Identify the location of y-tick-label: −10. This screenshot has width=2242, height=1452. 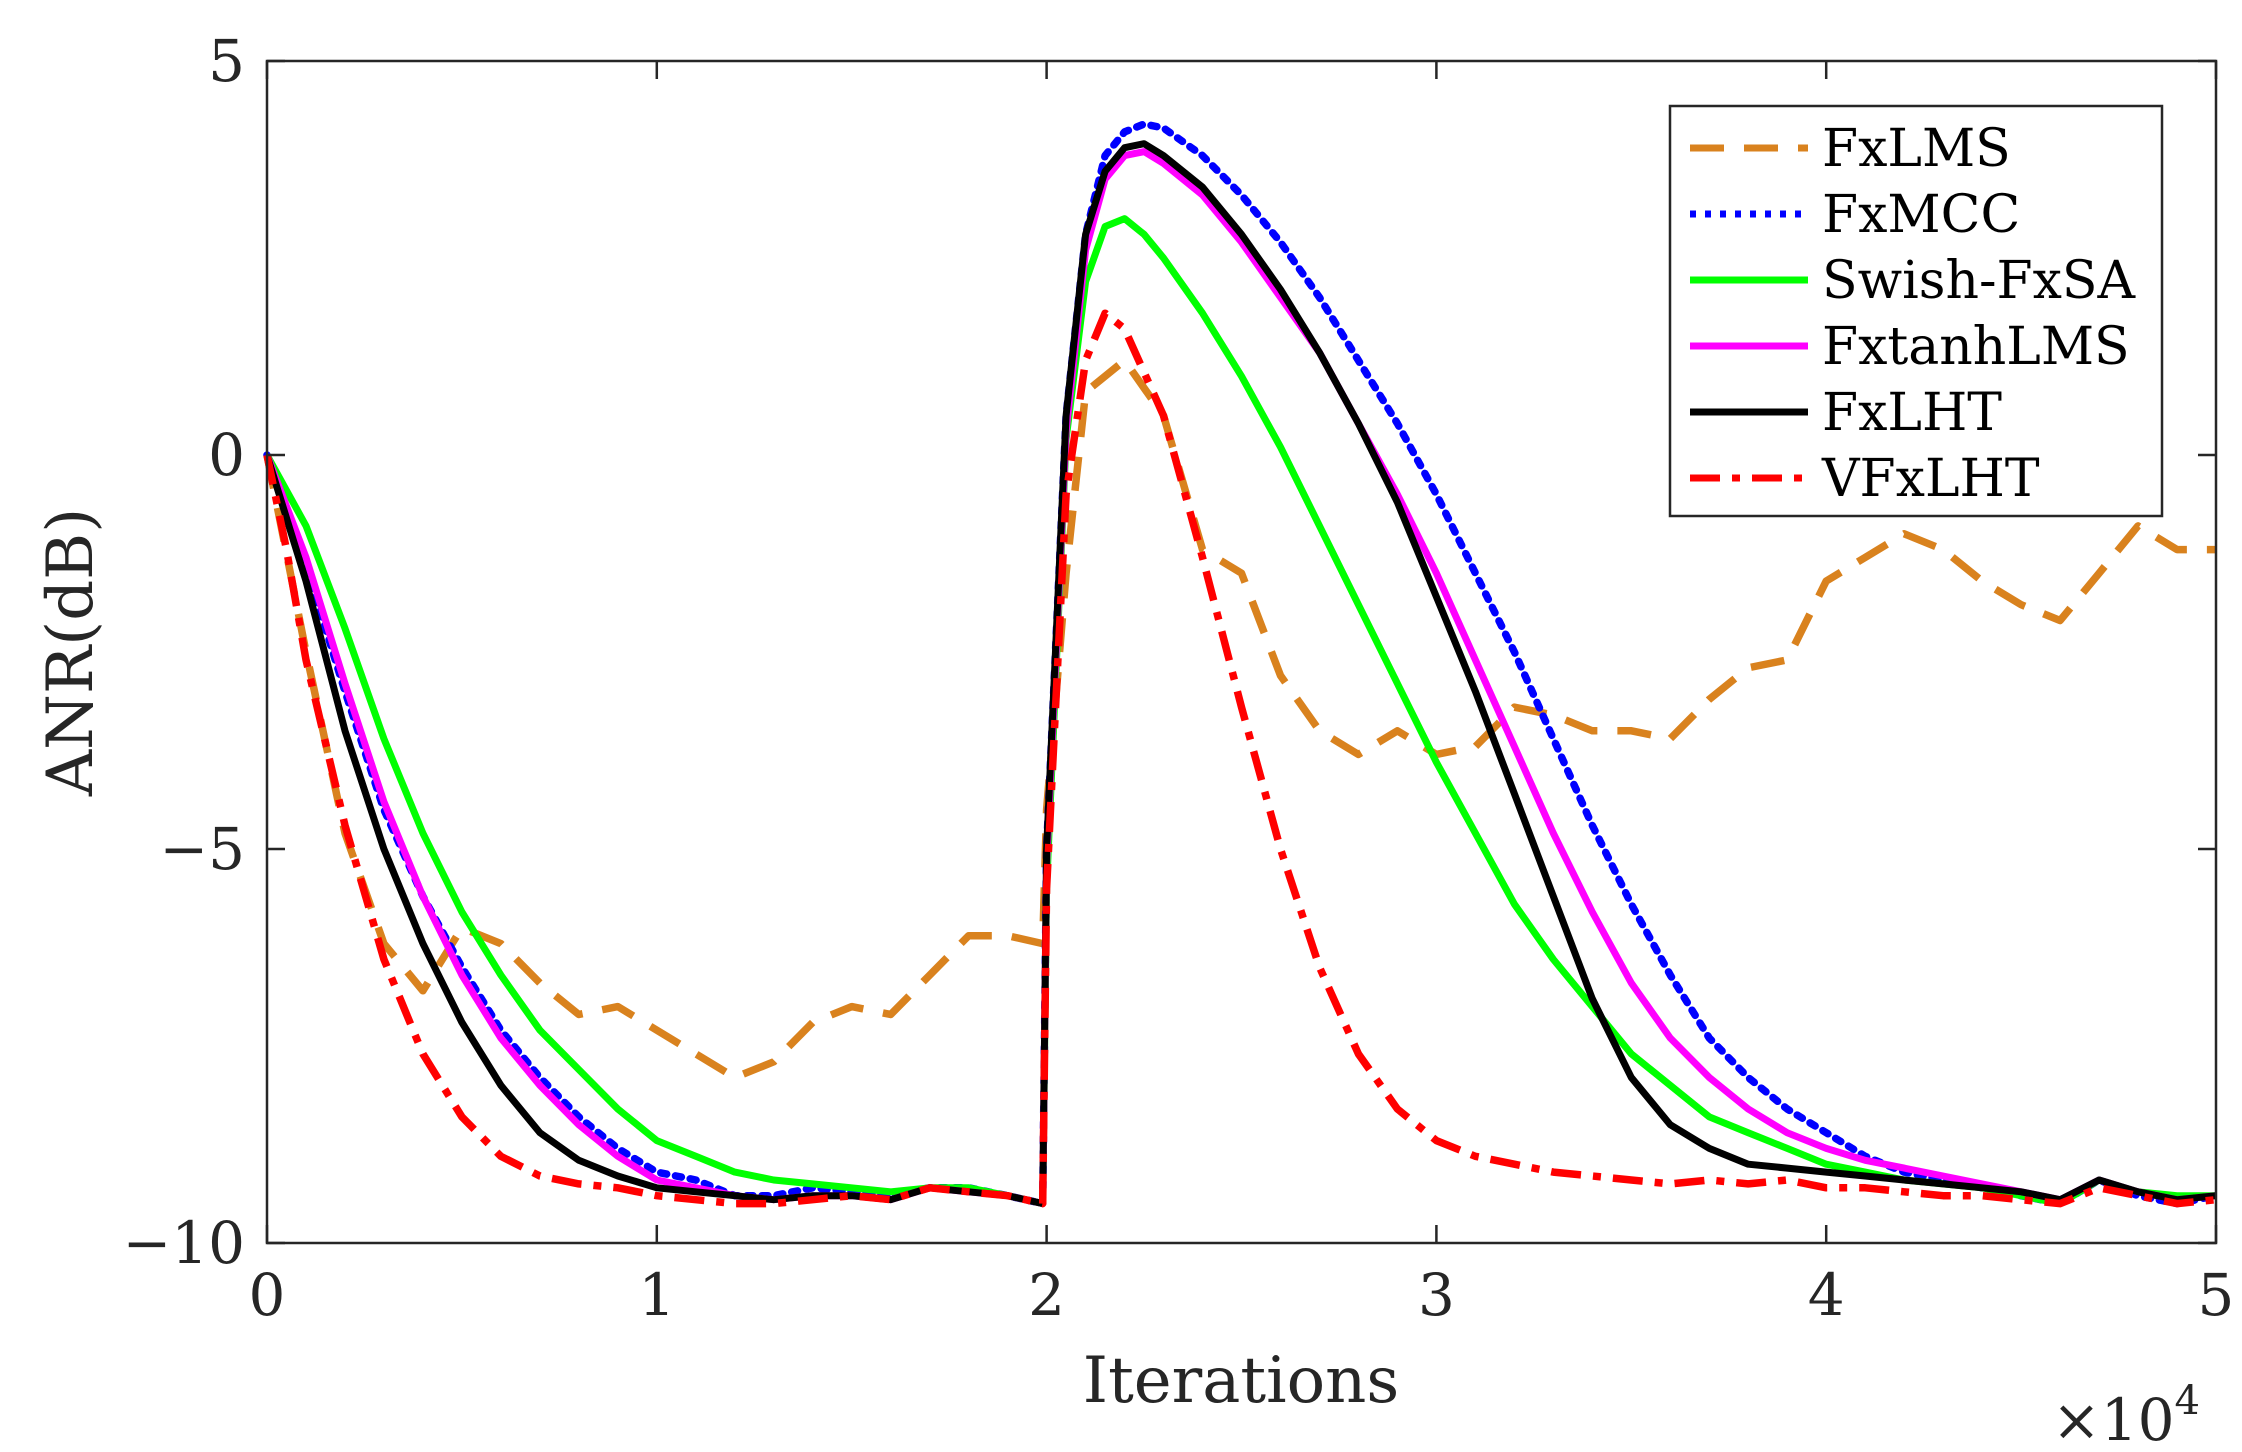
(184, 1243).